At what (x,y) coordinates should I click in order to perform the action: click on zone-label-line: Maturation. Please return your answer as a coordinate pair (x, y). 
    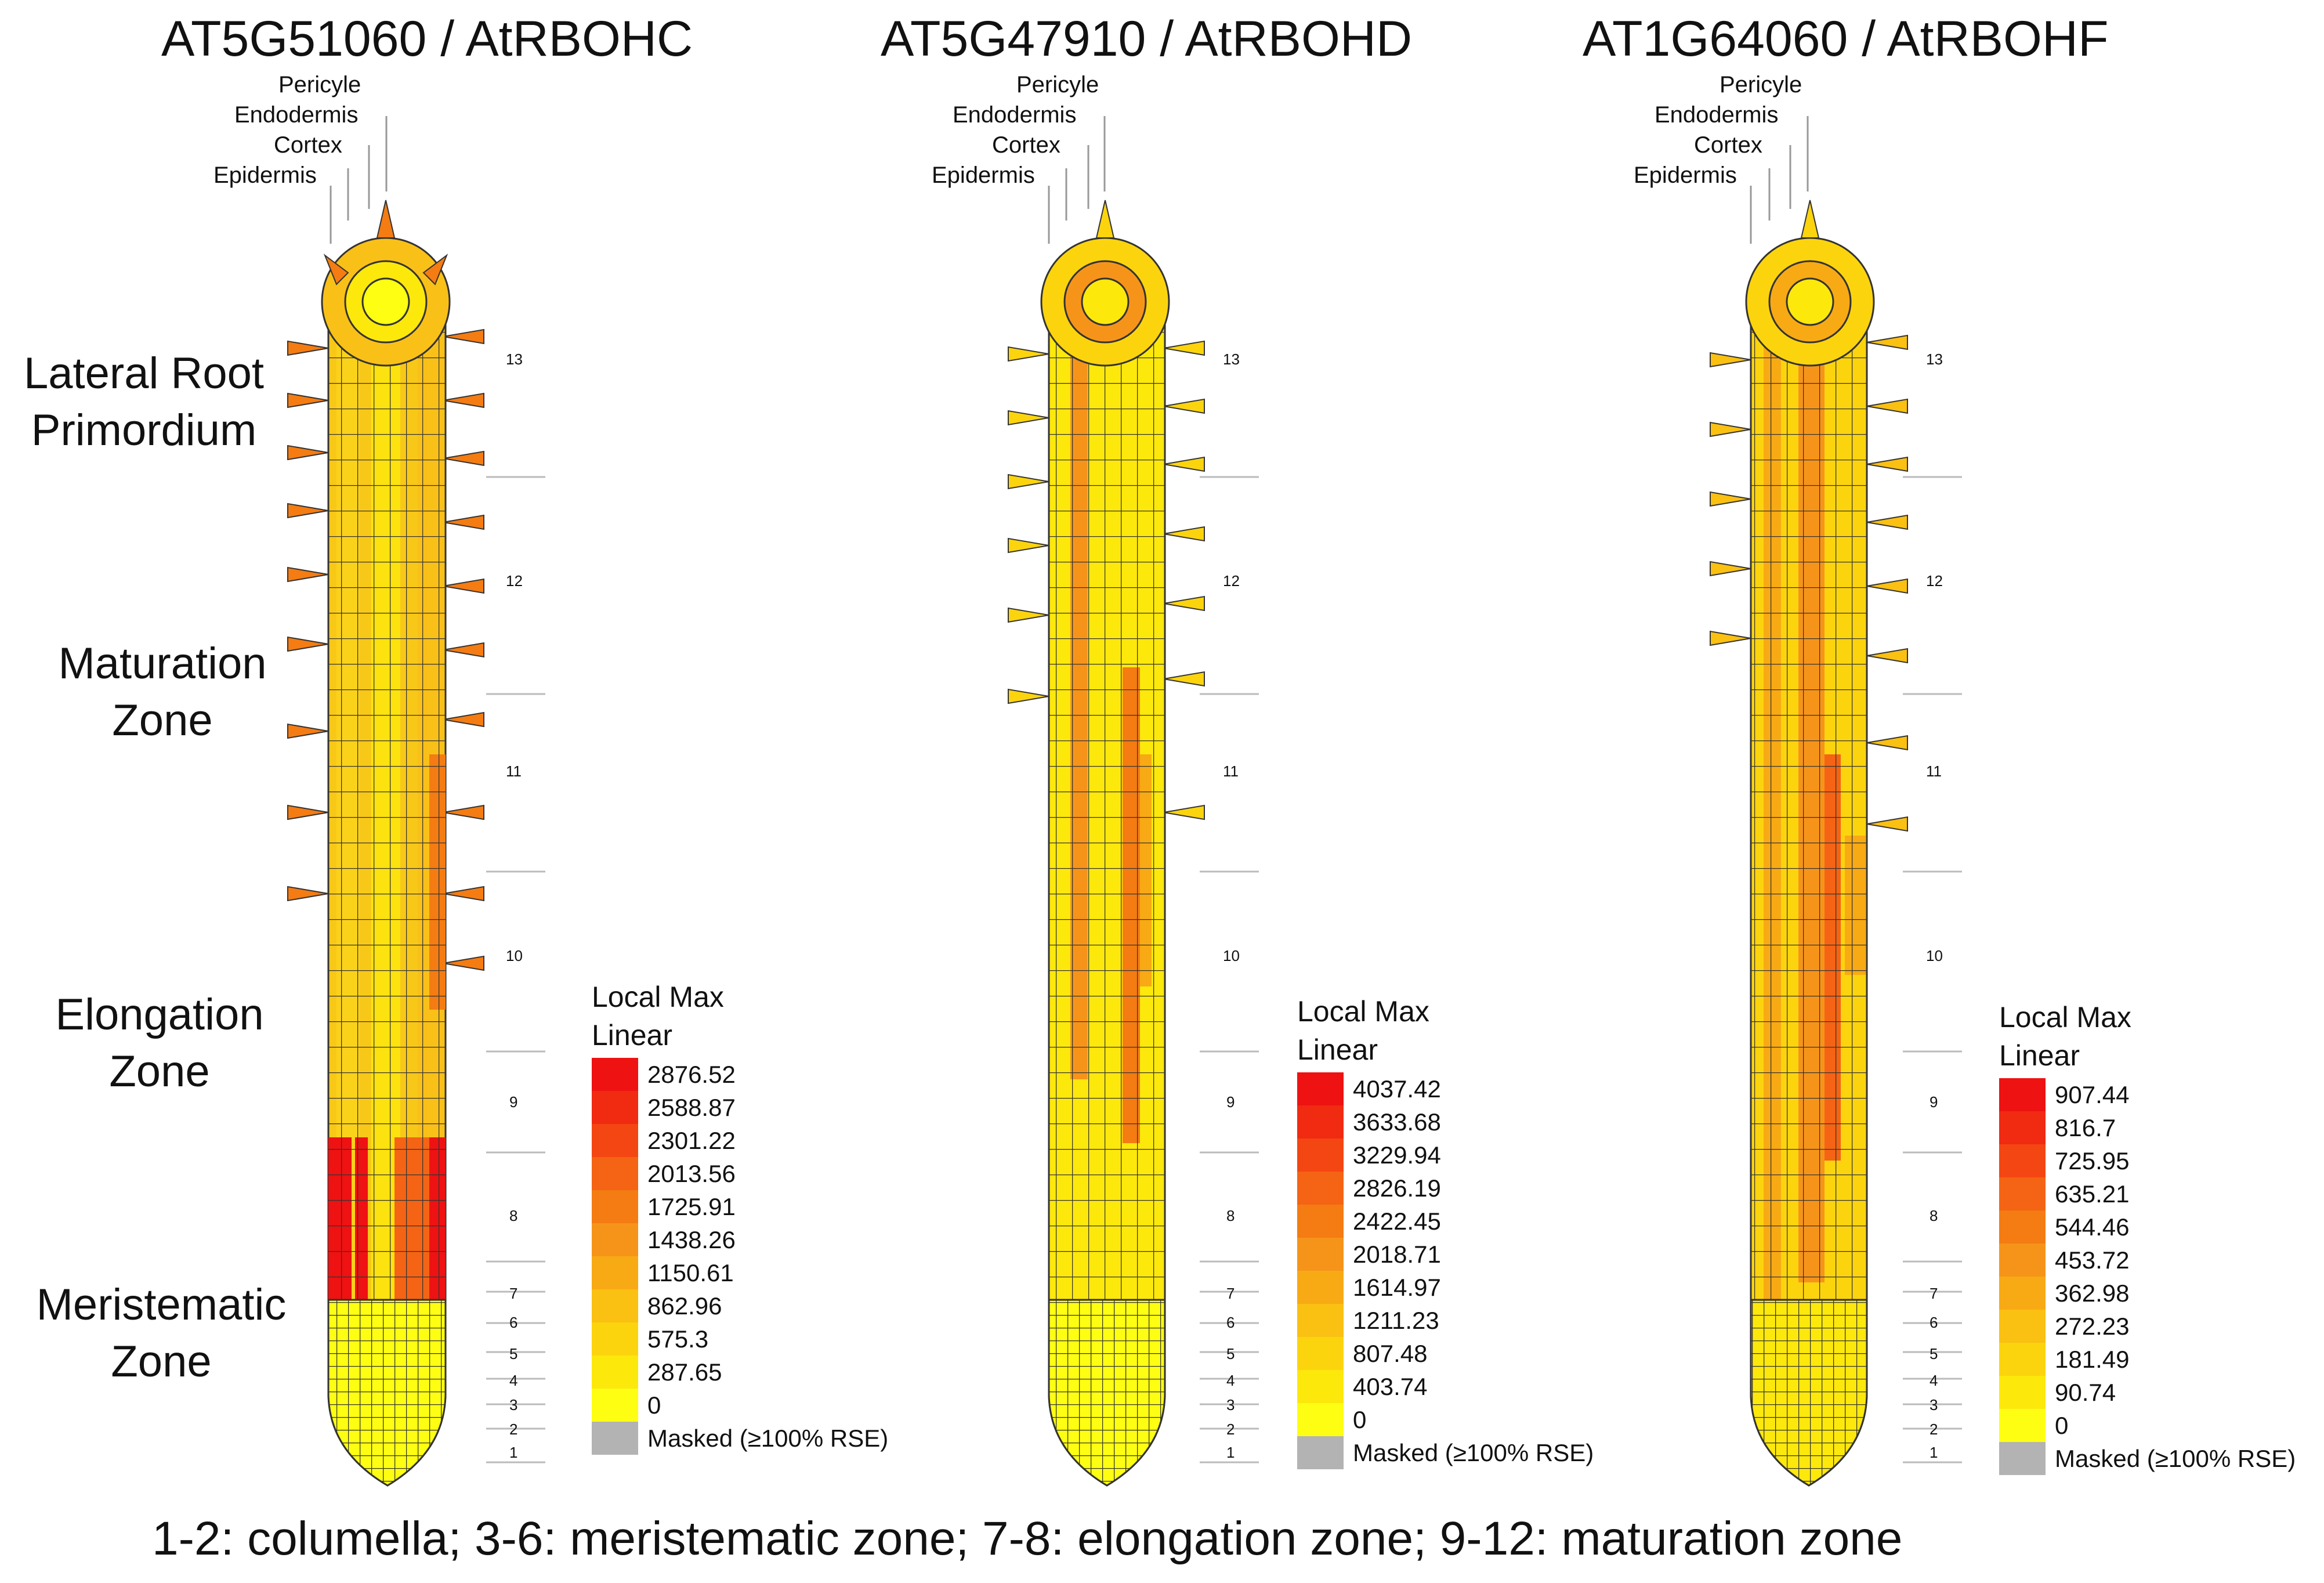
    Looking at the image, I should click on (162, 663).